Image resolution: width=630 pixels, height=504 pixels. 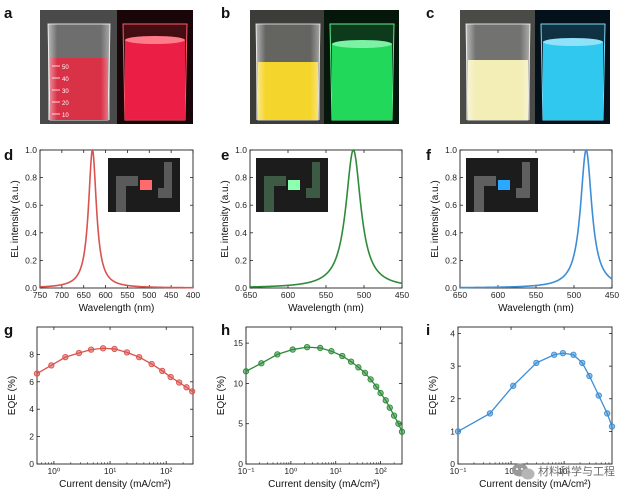 What do you see at coordinates (65, 116) in the screenshot?
I see `beaker-mark-label: 10` at bounding box center [65, 116].